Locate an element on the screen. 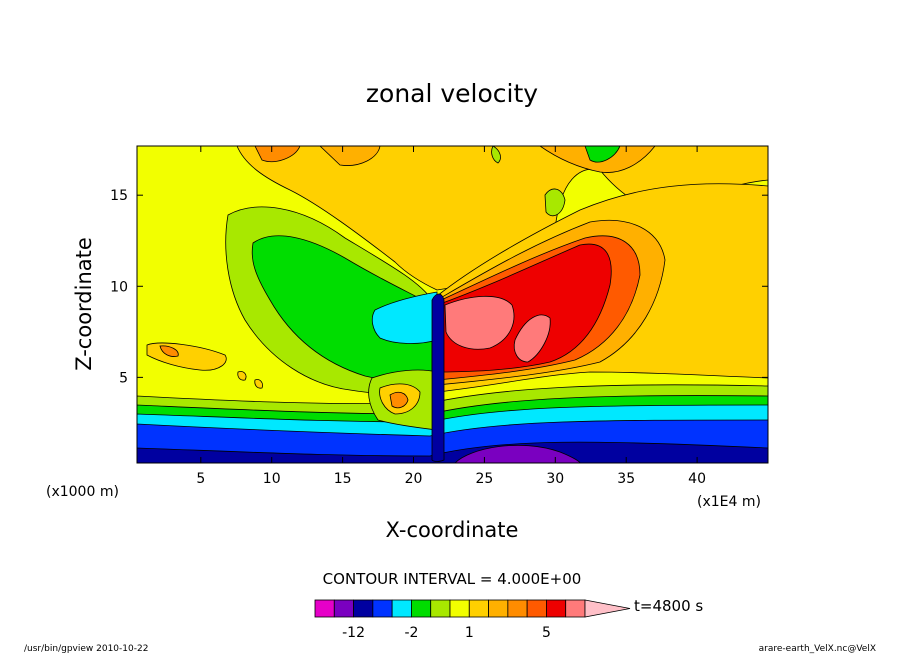 The height and width of the screenshot is (654, 904). x-tick-label: 10 is located at coordinates (272, 479).